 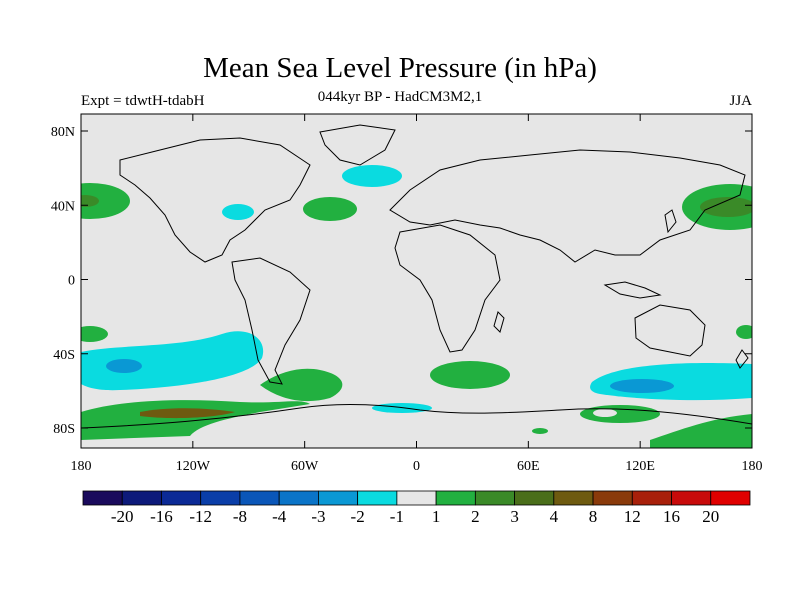 I want to click on colorbar-label: 4, so click(x=554, y=516).